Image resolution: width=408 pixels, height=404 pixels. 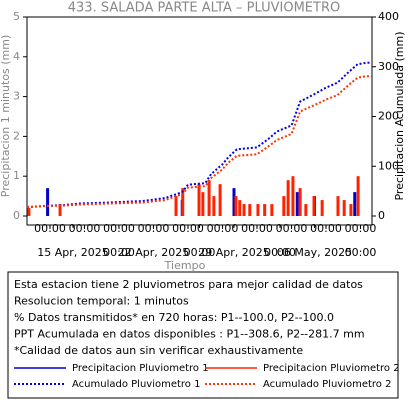 What do you see at coordinates (73, 252) in the screenshot?
I see `x-tick-label-secondary: 15 Apr, 2025` at bounding box center [73, 252].